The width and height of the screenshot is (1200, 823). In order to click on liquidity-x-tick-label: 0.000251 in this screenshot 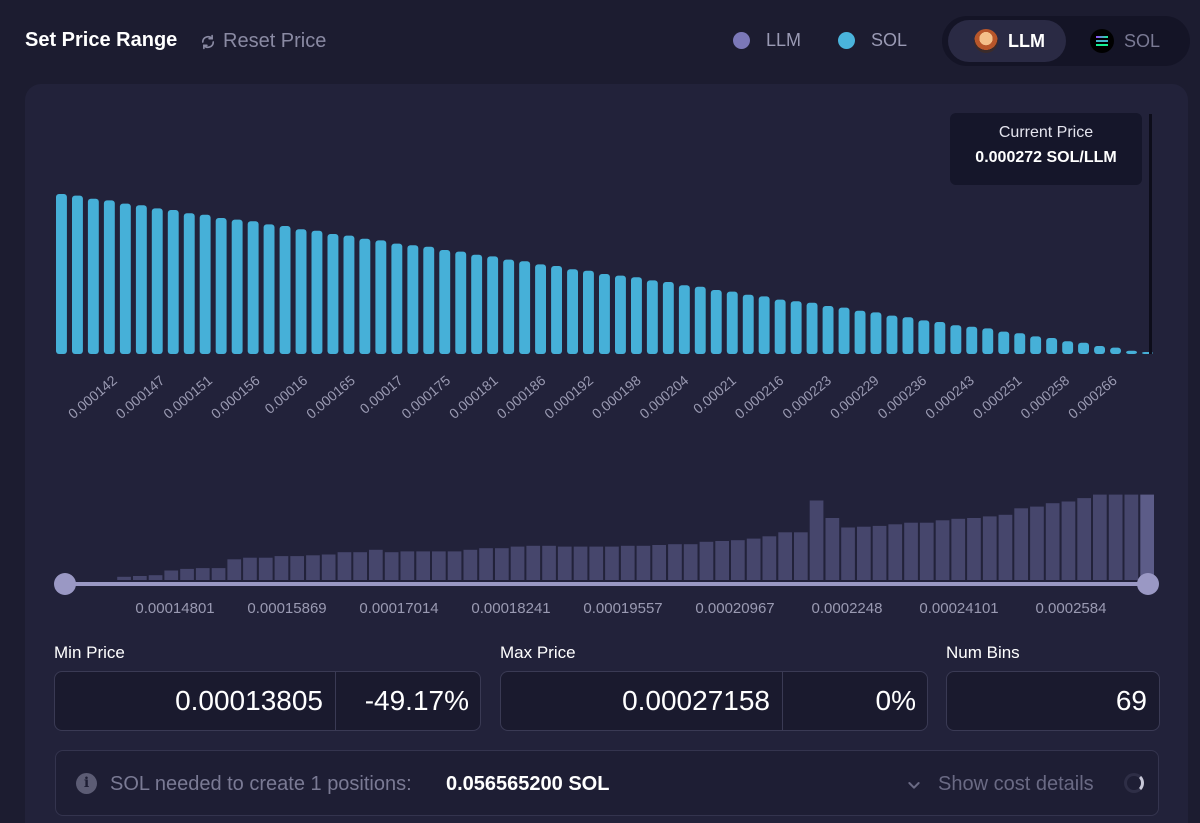, I will do `click(997, 397)`.